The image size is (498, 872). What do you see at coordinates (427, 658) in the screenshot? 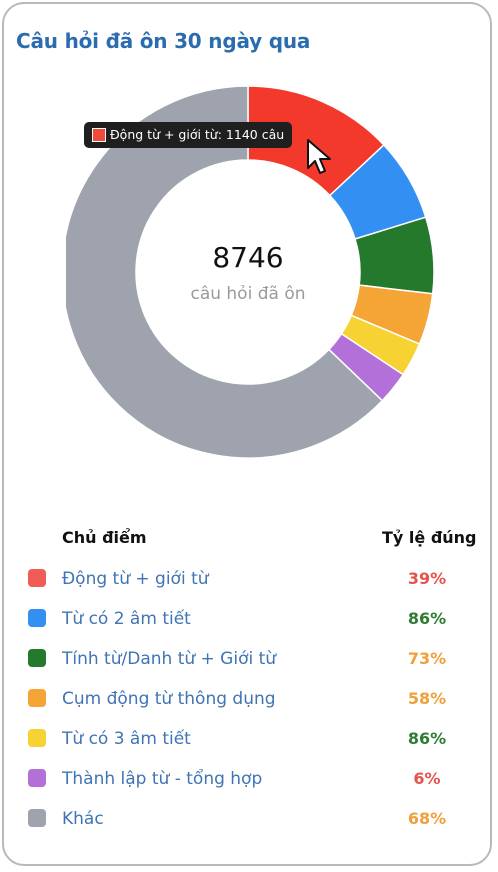
I see `legend-correct-rate: 73%` at bounding box center [427, 658].